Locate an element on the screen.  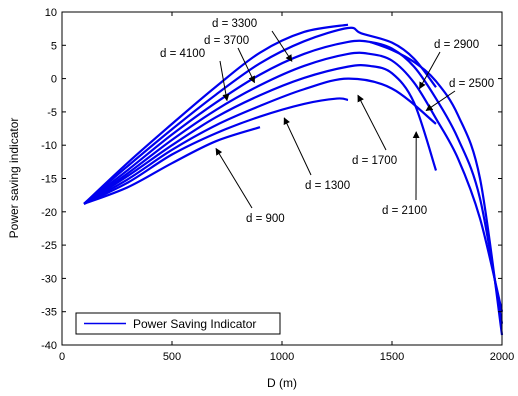
annotation-label: d = 1300 is located at coordinates (327, 186).